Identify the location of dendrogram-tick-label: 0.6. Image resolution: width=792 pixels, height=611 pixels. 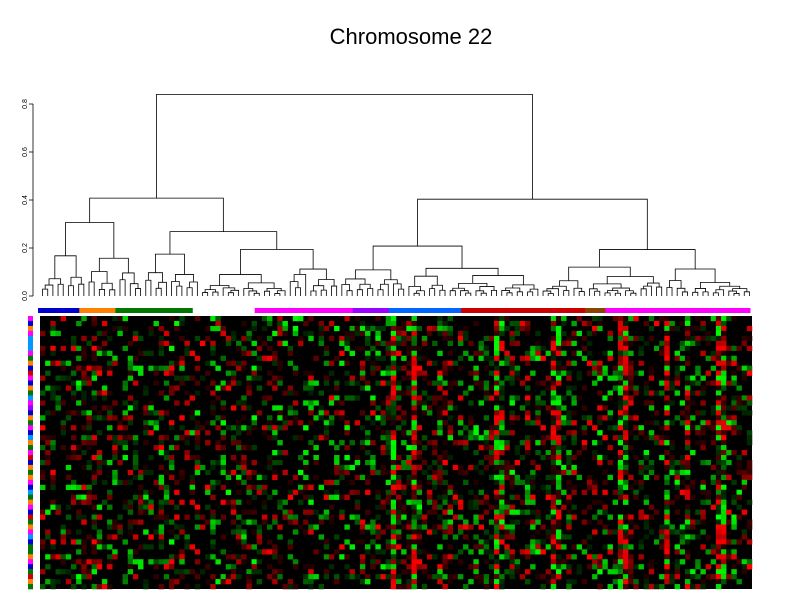
(25, 152).